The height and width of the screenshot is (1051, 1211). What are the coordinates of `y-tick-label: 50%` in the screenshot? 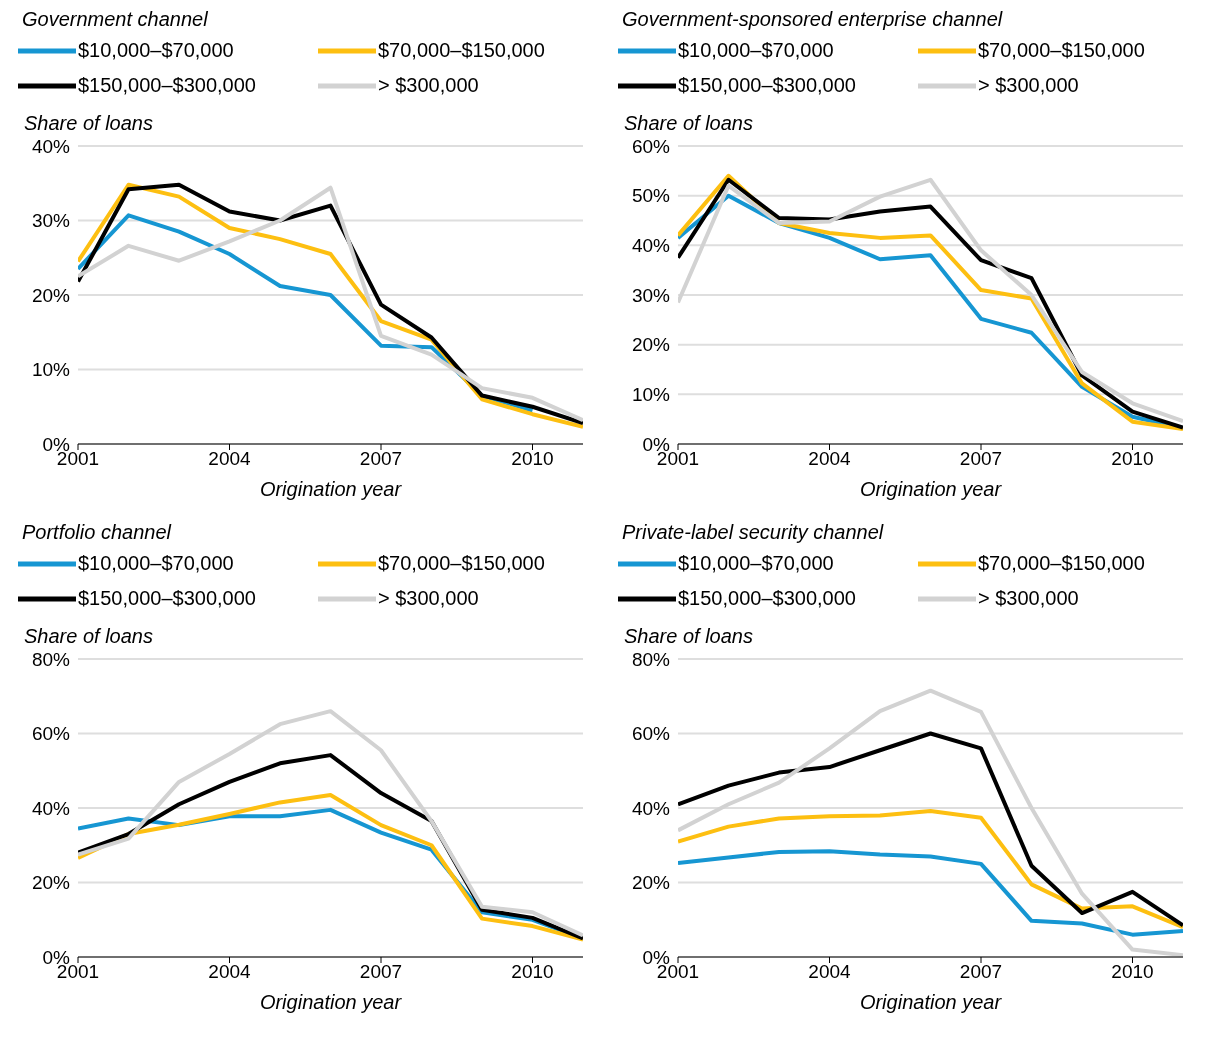 It's located at (651, 196).